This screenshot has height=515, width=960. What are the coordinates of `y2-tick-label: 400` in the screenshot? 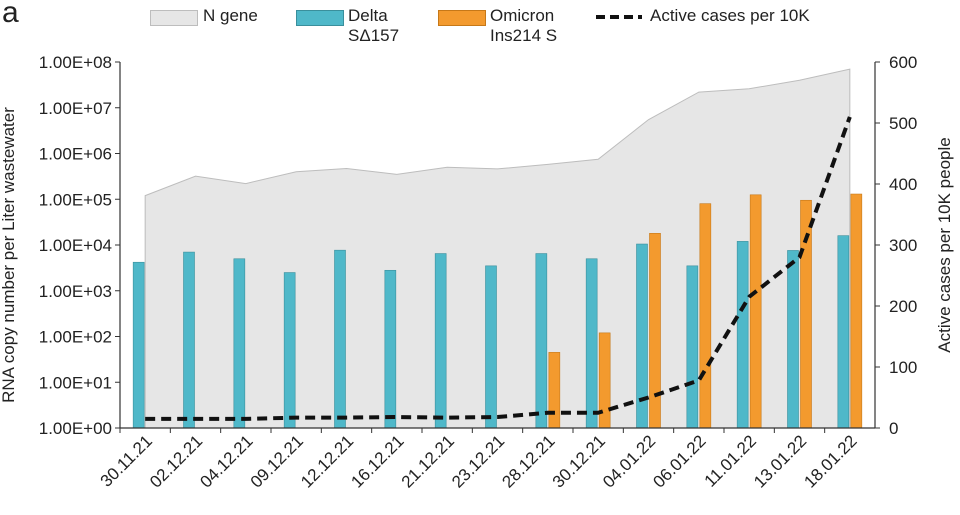 It's located at (903, 184).